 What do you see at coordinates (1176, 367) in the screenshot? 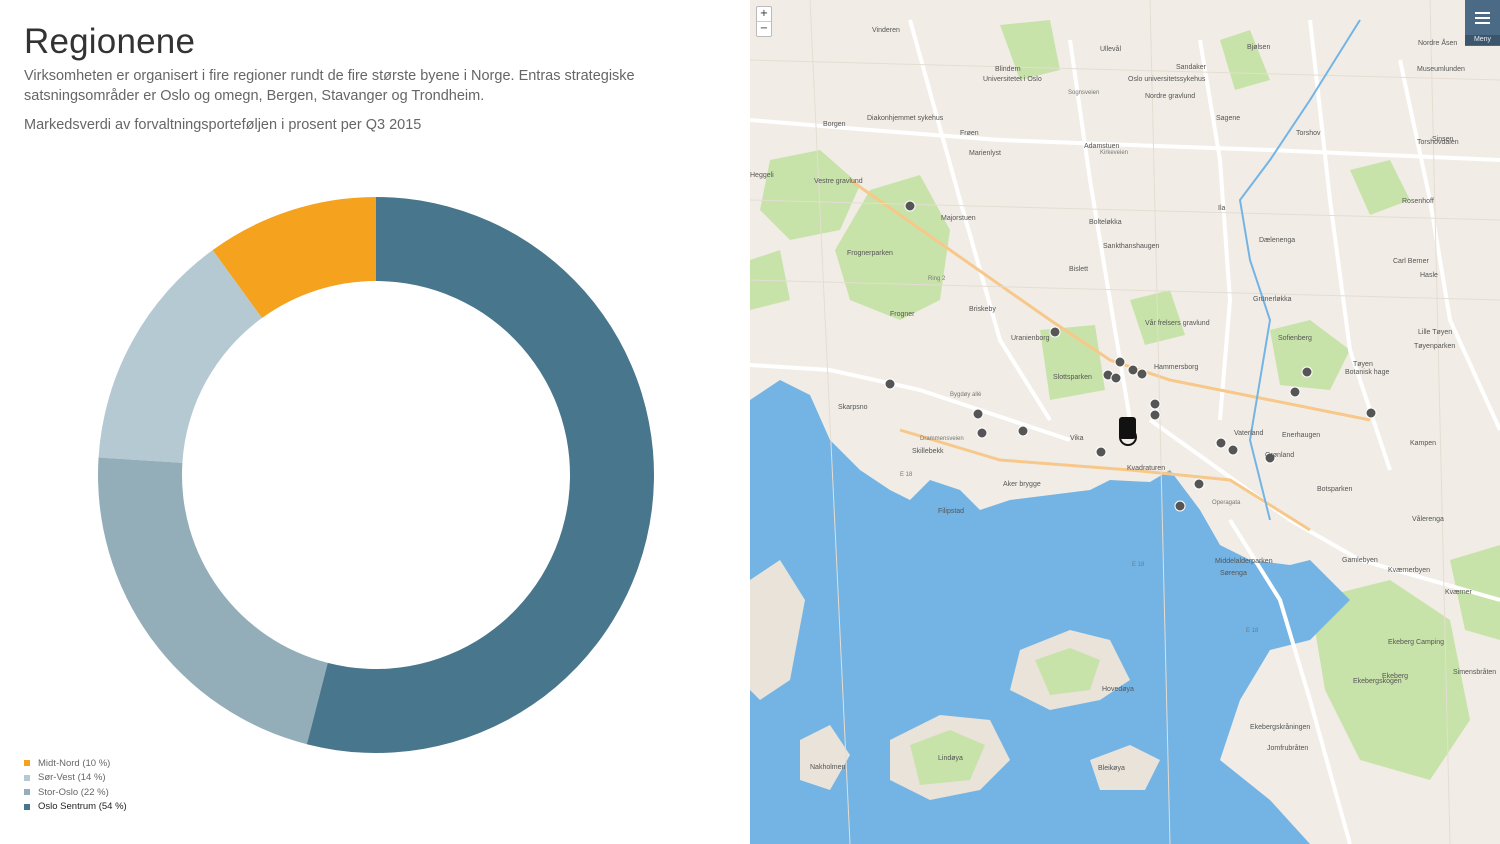
I see `map-place-label: Hammersborg` at bounding box center [1176, 367].